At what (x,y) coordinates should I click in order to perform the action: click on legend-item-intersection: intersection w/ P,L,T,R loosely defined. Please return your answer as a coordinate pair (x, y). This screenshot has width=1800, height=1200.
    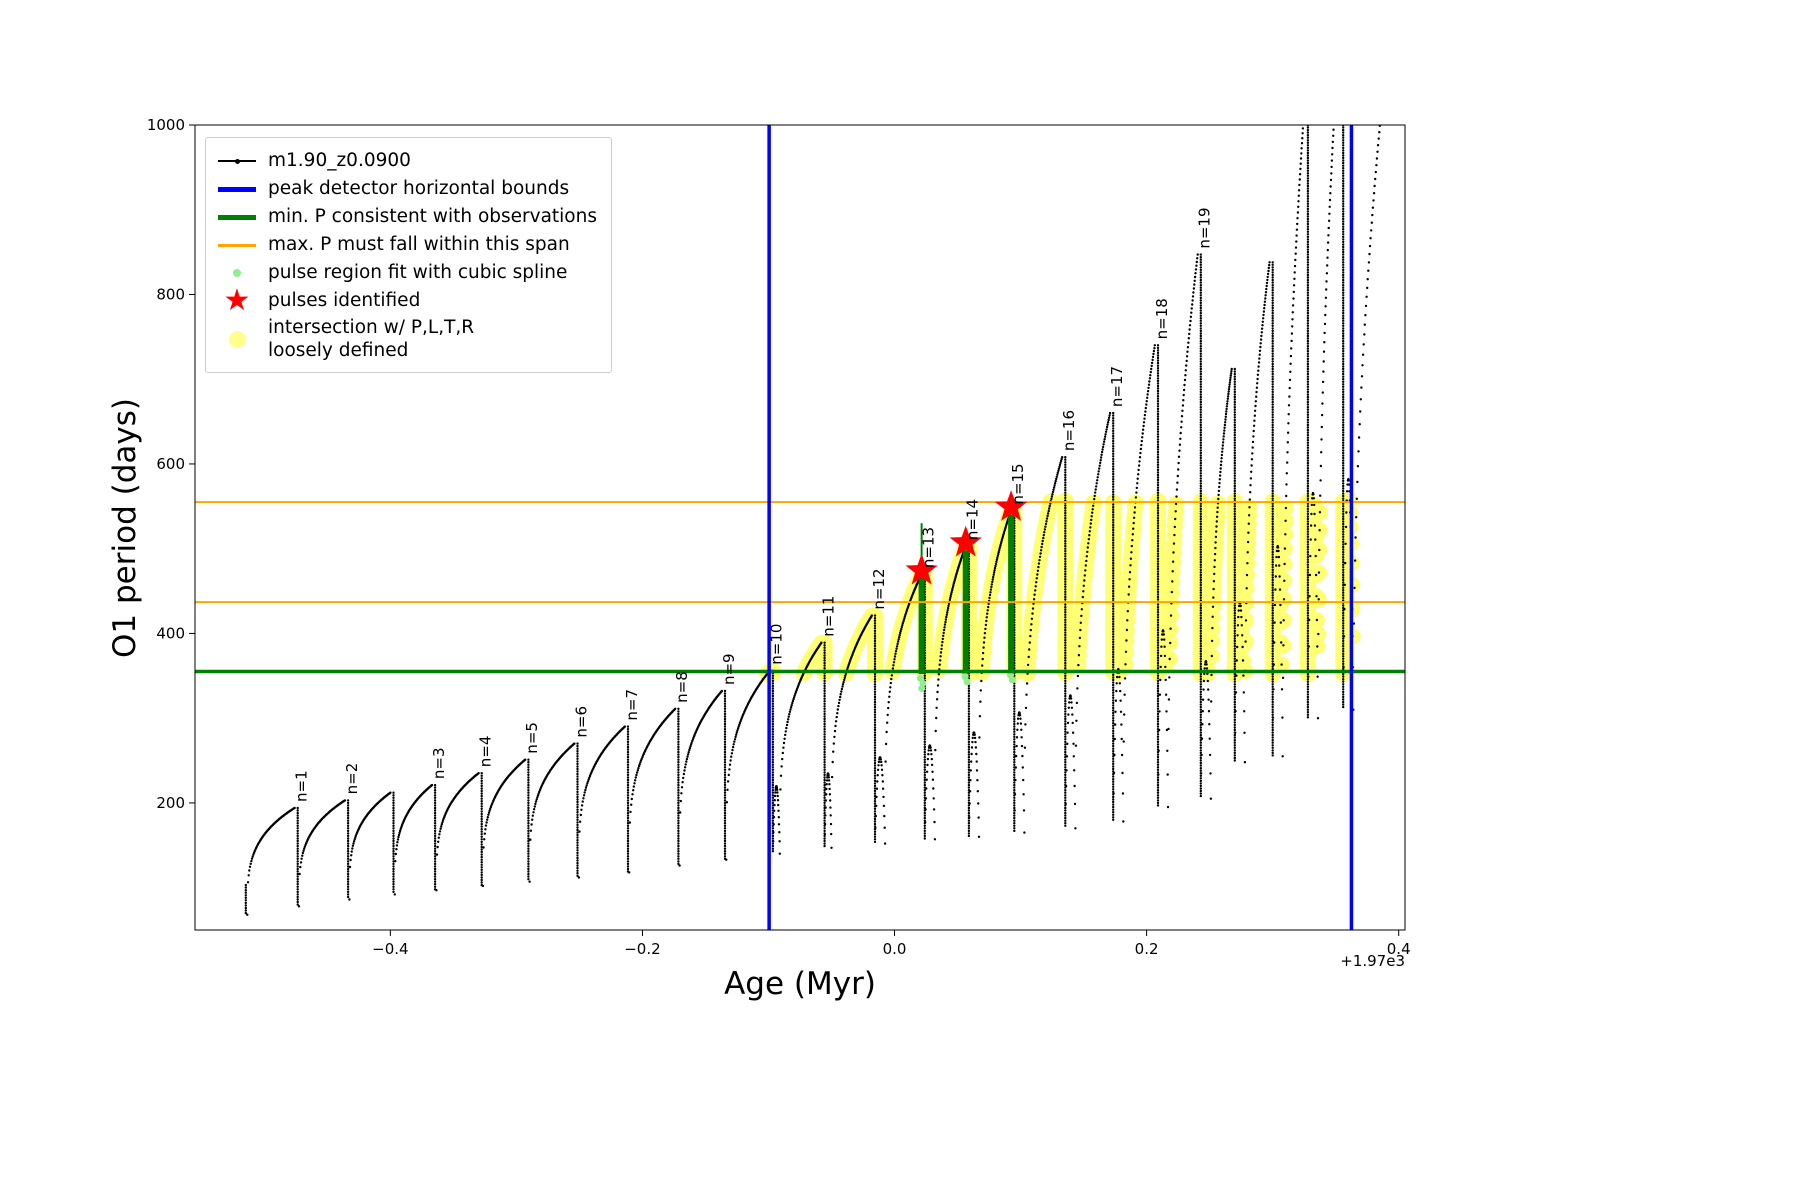
    Looking at the image, I should click on (406, 339).